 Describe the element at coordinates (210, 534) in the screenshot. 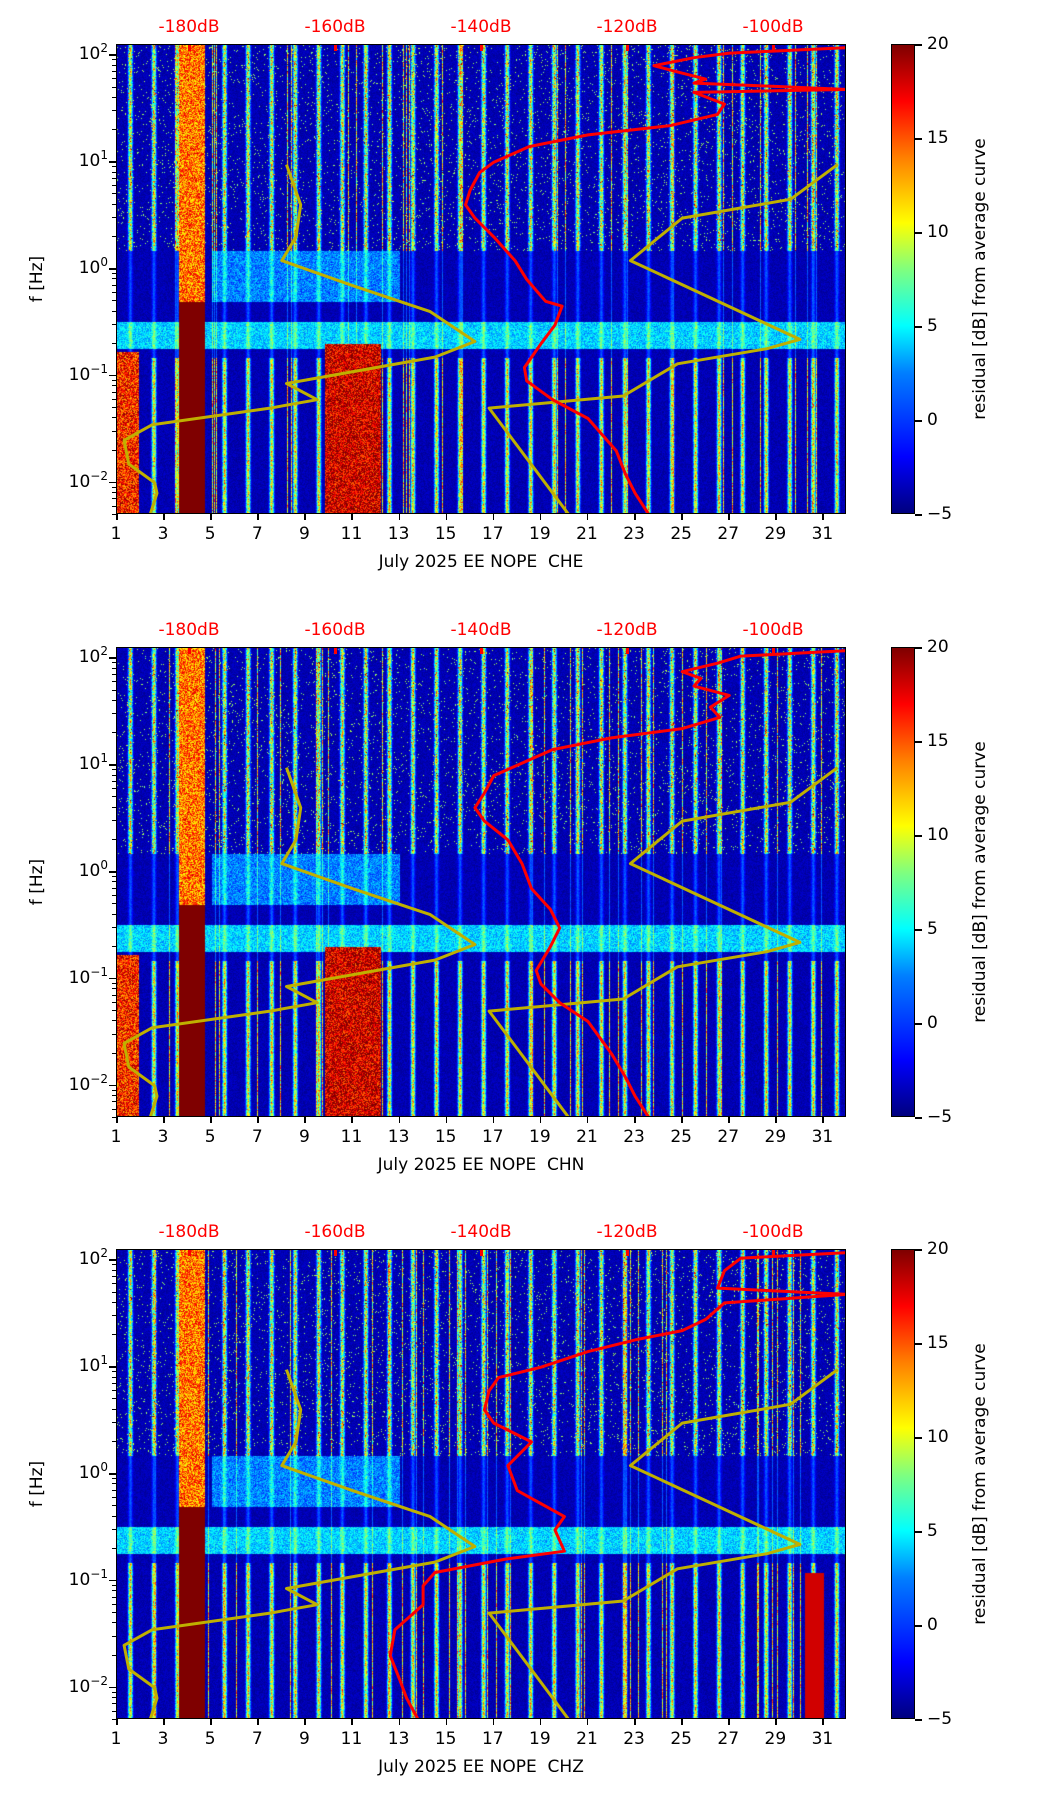

I see `x-tick-label: 5` at that location.